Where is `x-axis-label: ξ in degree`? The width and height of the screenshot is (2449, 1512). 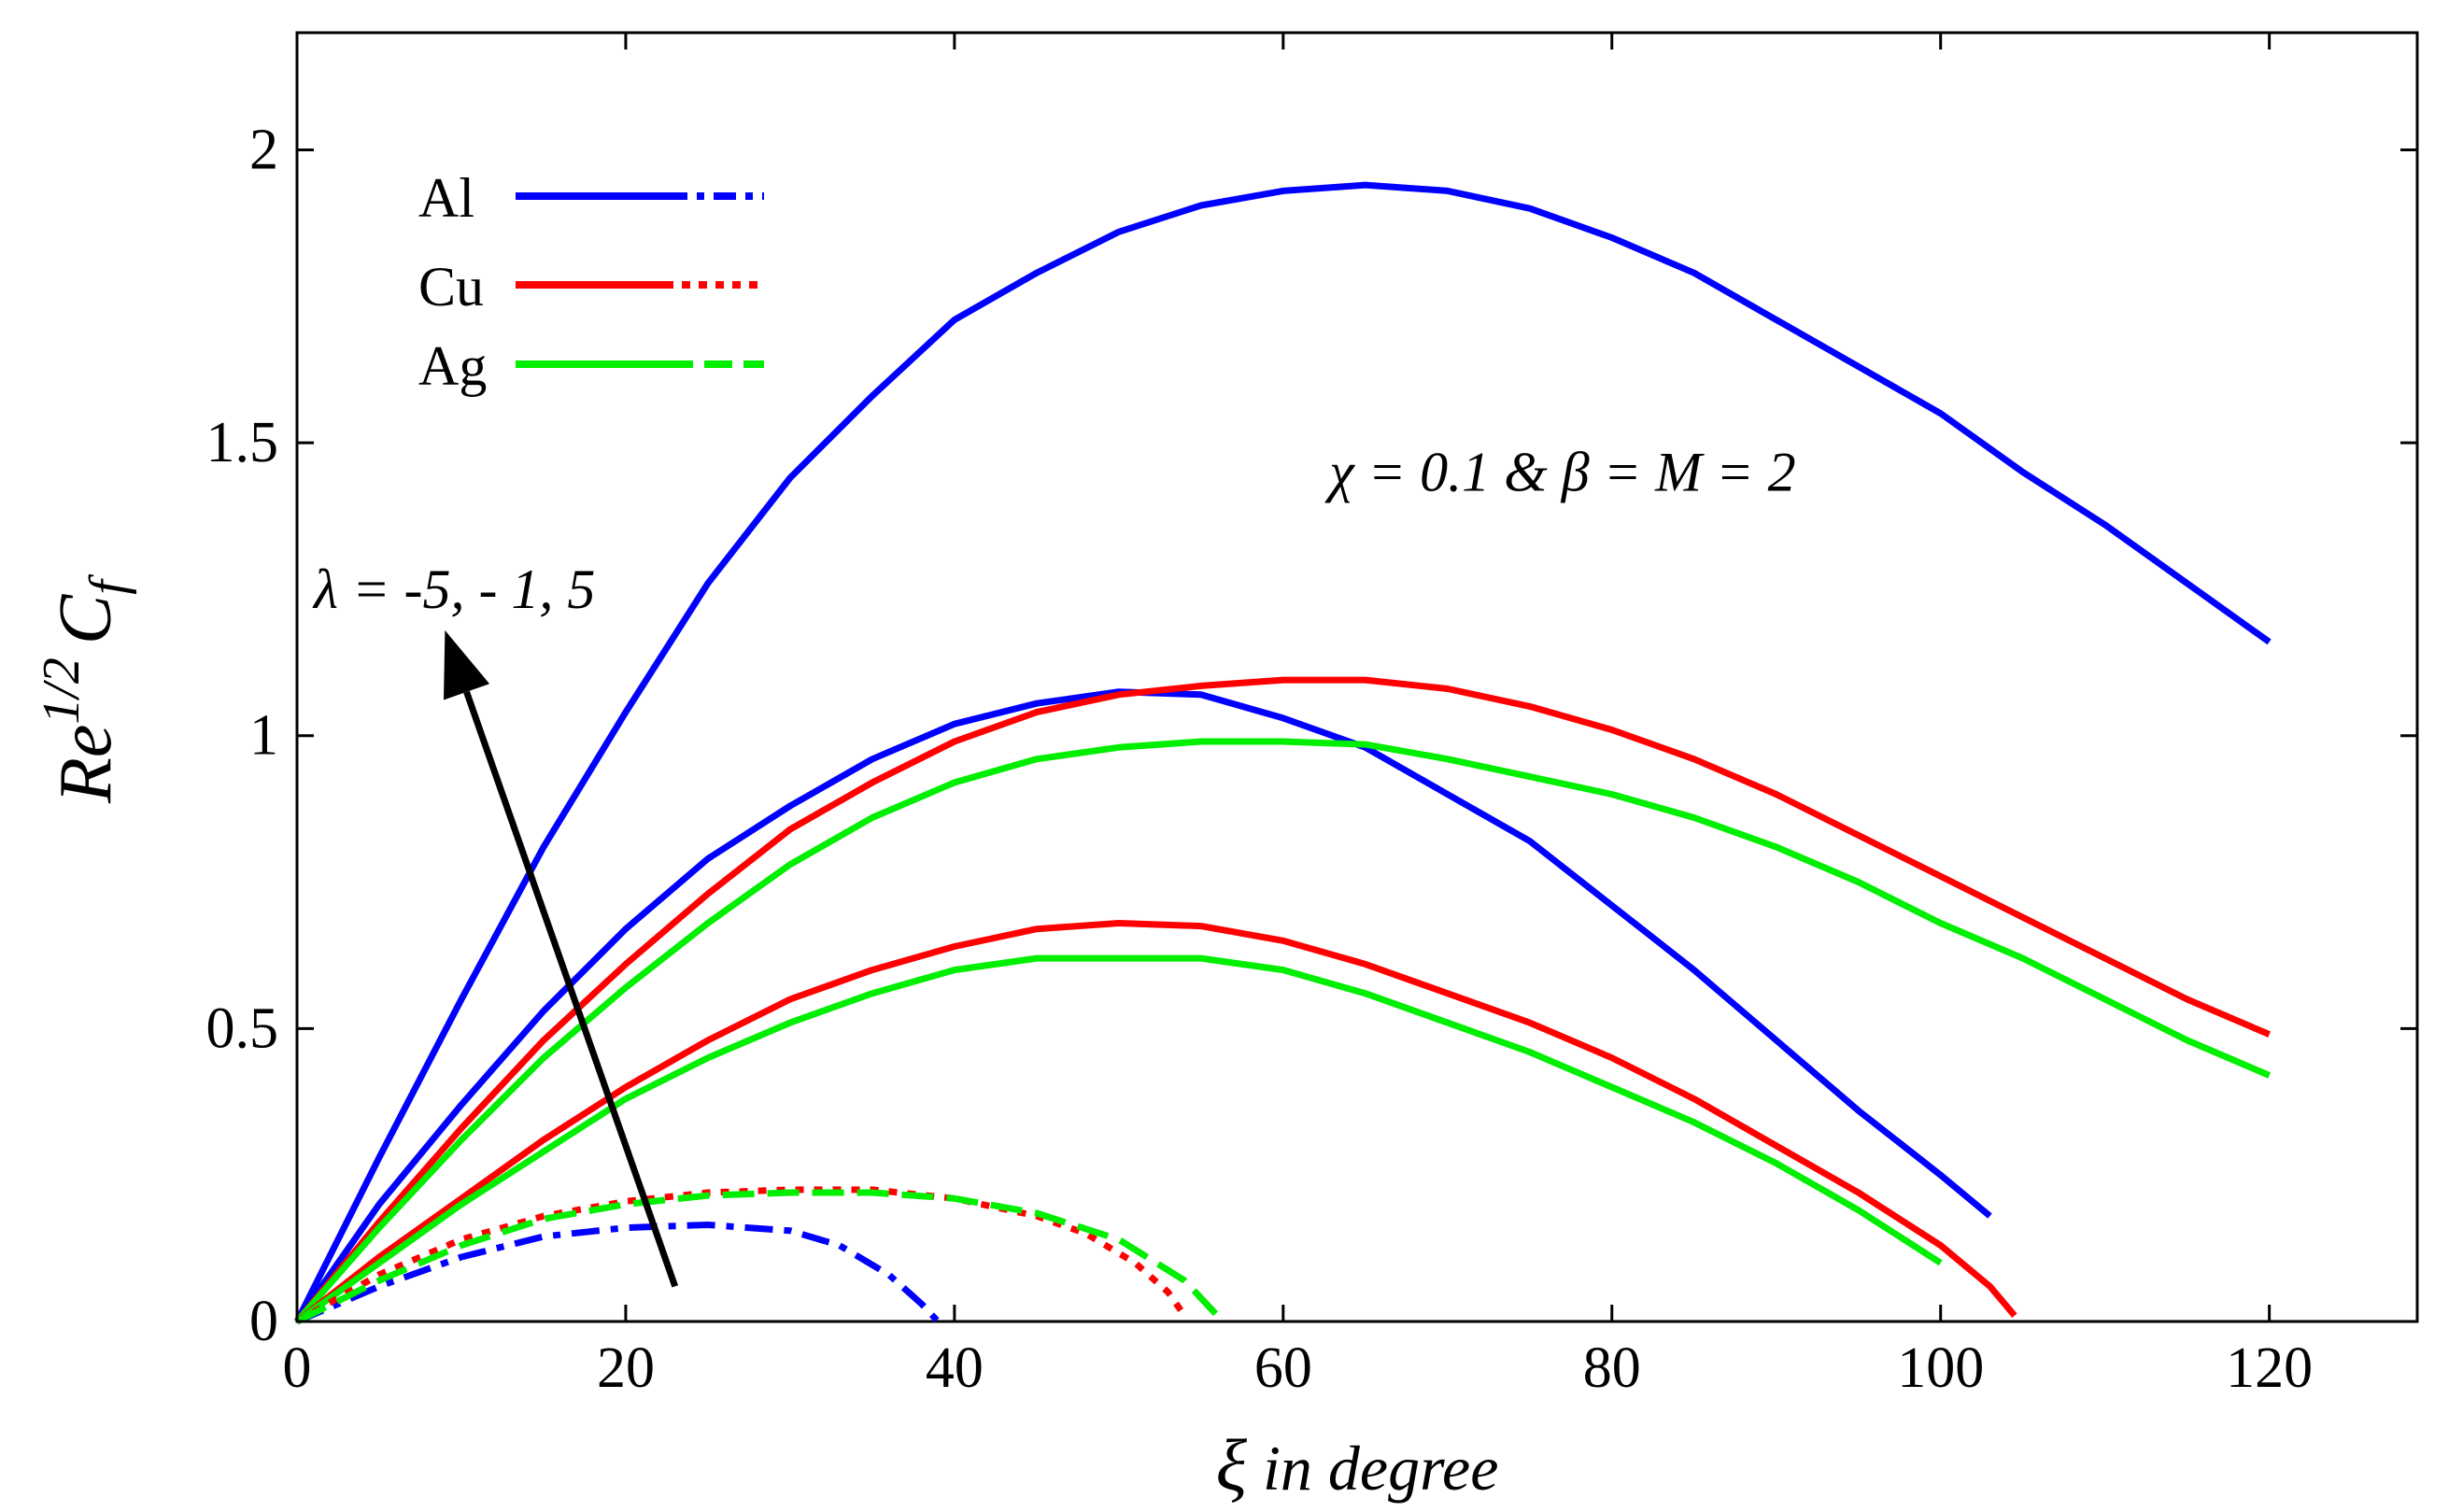
x-axis-label: ξ in degree is located at coordinates (1357, 1464).